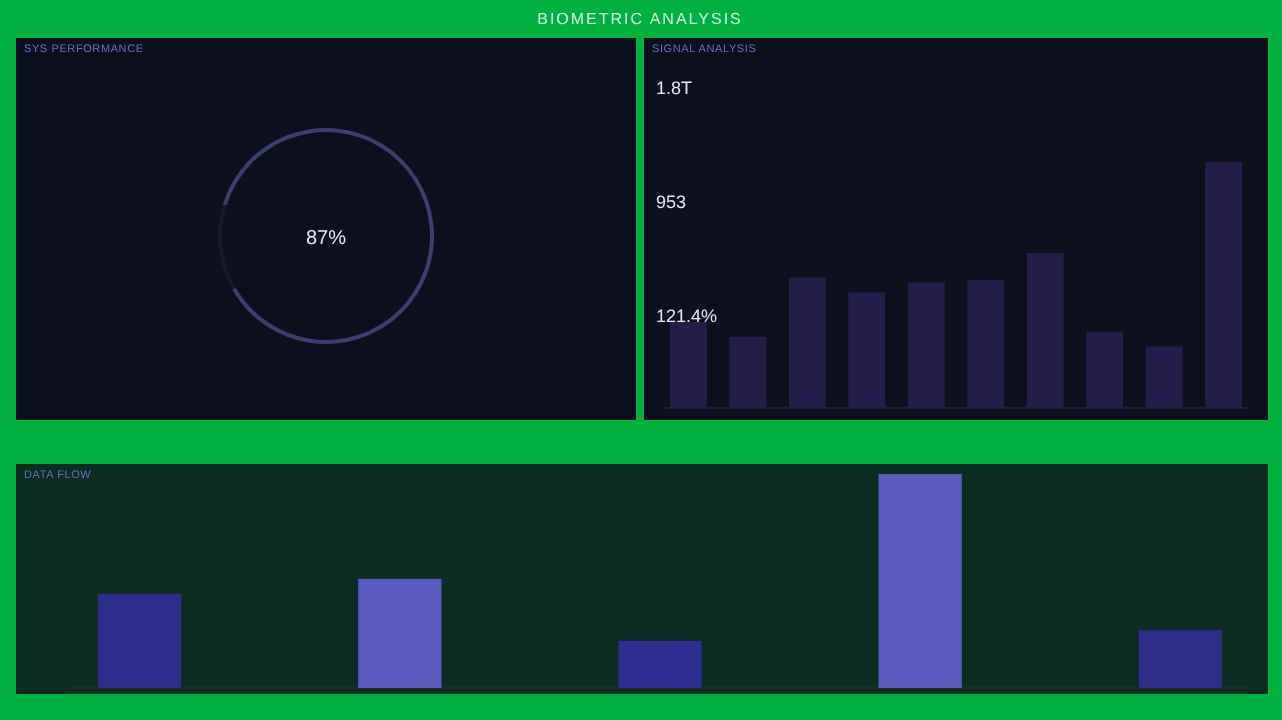 This screenshot has height=720, width=1282. I want to click on annotation: 121.4%, so click(687, 316).